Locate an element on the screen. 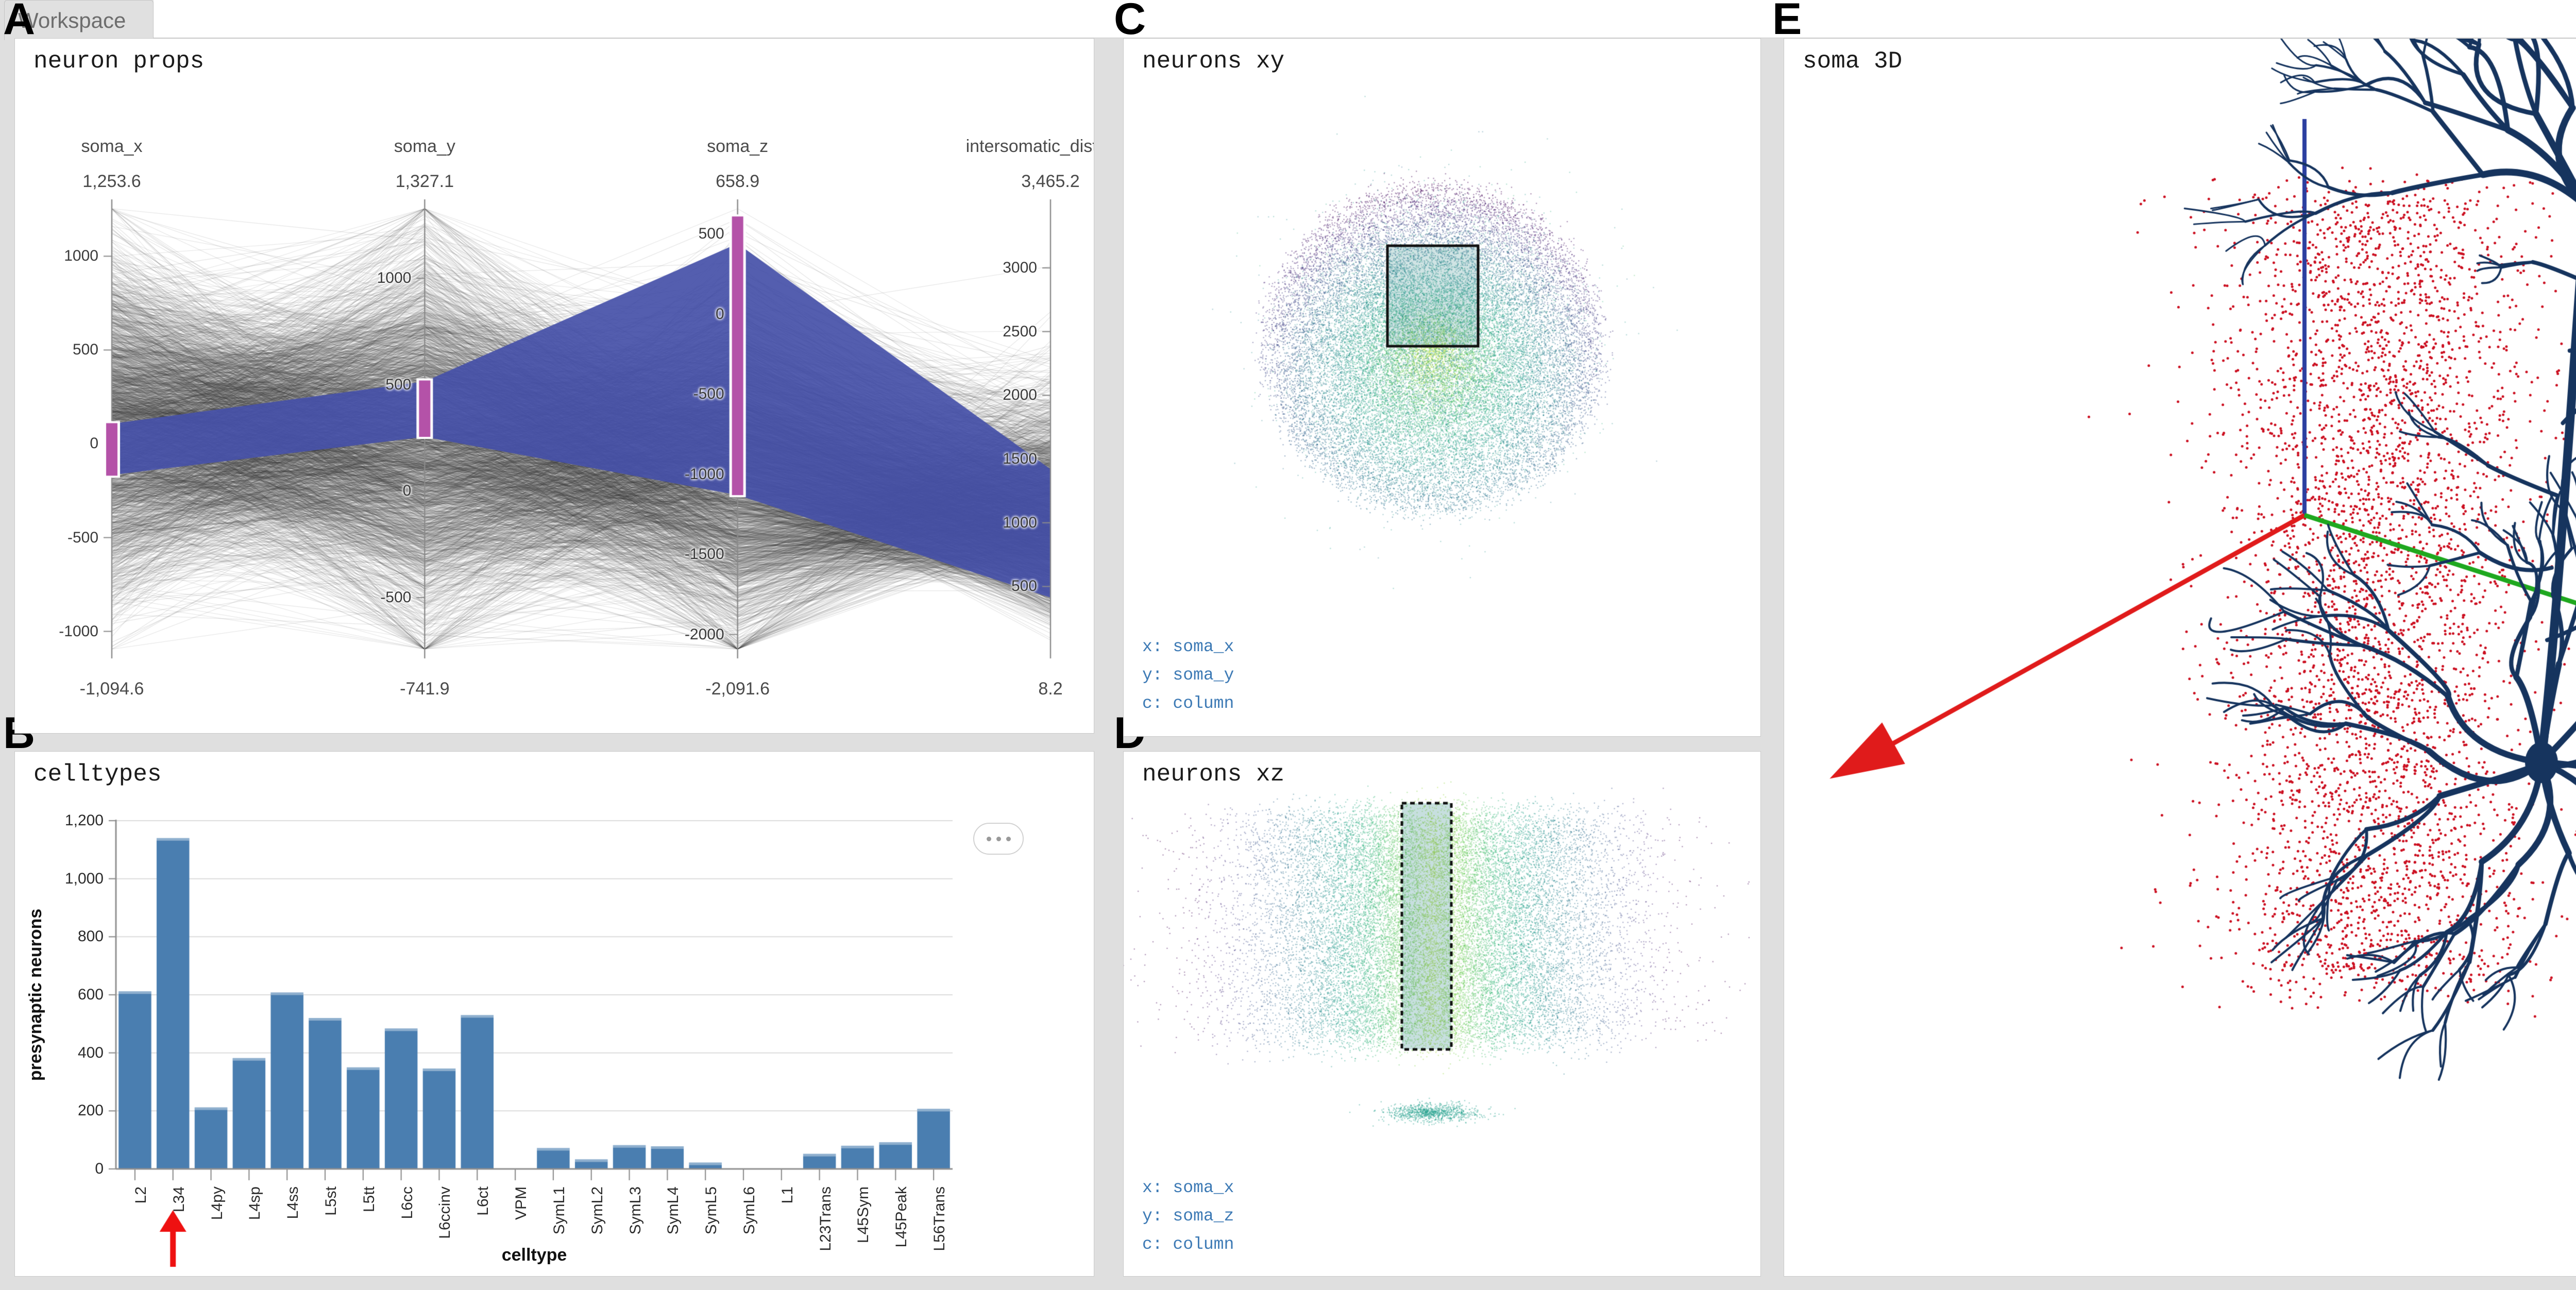 This screenshot has width=2576, height=1290. panel-c-encoding-x: x: soma_x is located at coordinates (1188, 646).